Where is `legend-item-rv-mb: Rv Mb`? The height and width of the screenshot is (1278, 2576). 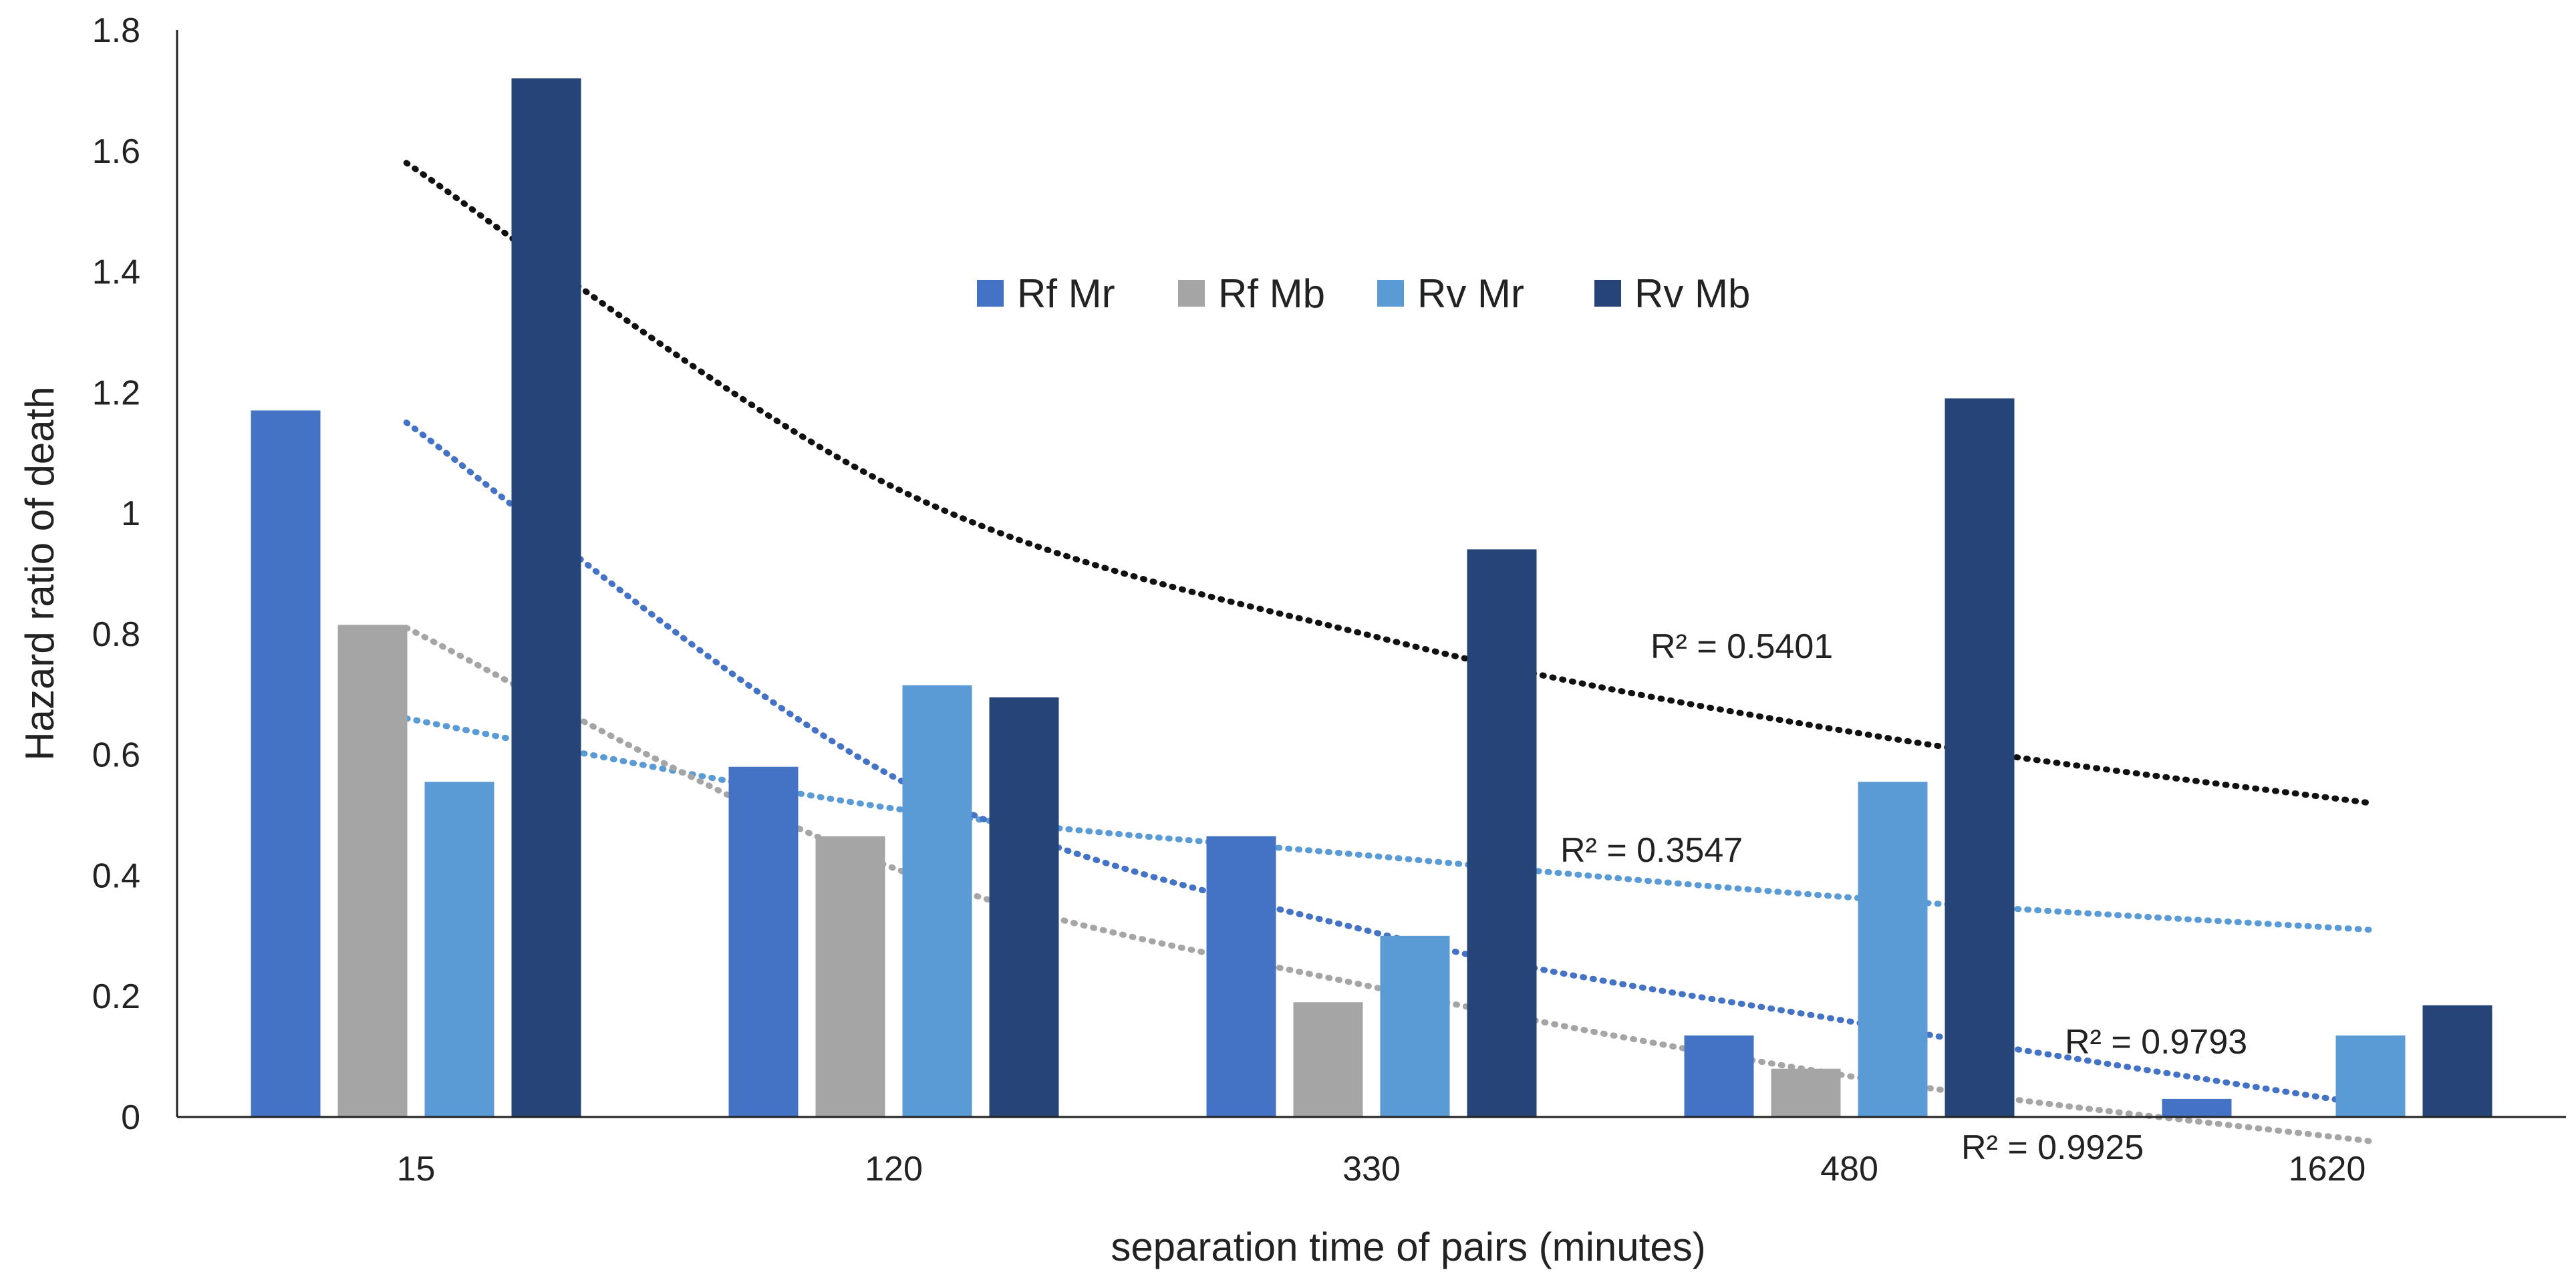
legend-item-rv-mb: Rv Mb is located at coordinates (1672, 293).